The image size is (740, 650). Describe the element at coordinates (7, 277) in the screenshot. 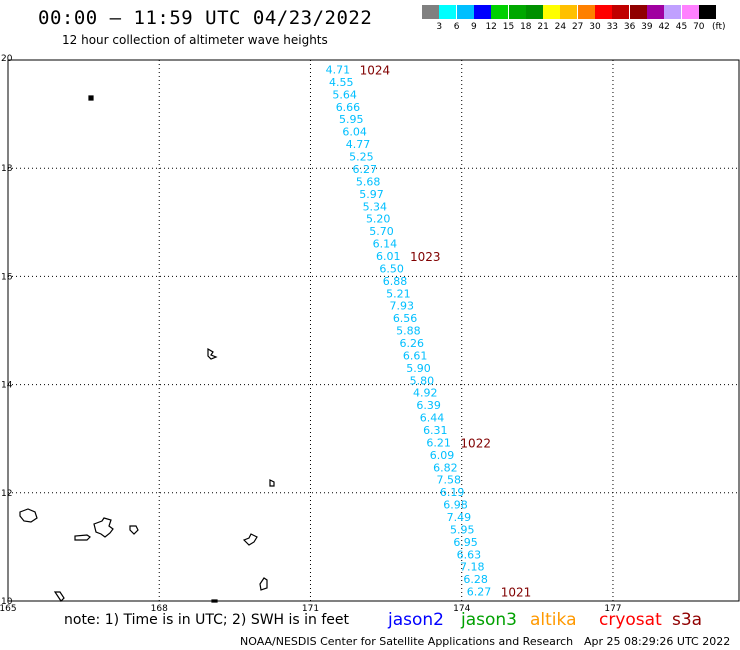

I see `latitude-label: 16` at that location.